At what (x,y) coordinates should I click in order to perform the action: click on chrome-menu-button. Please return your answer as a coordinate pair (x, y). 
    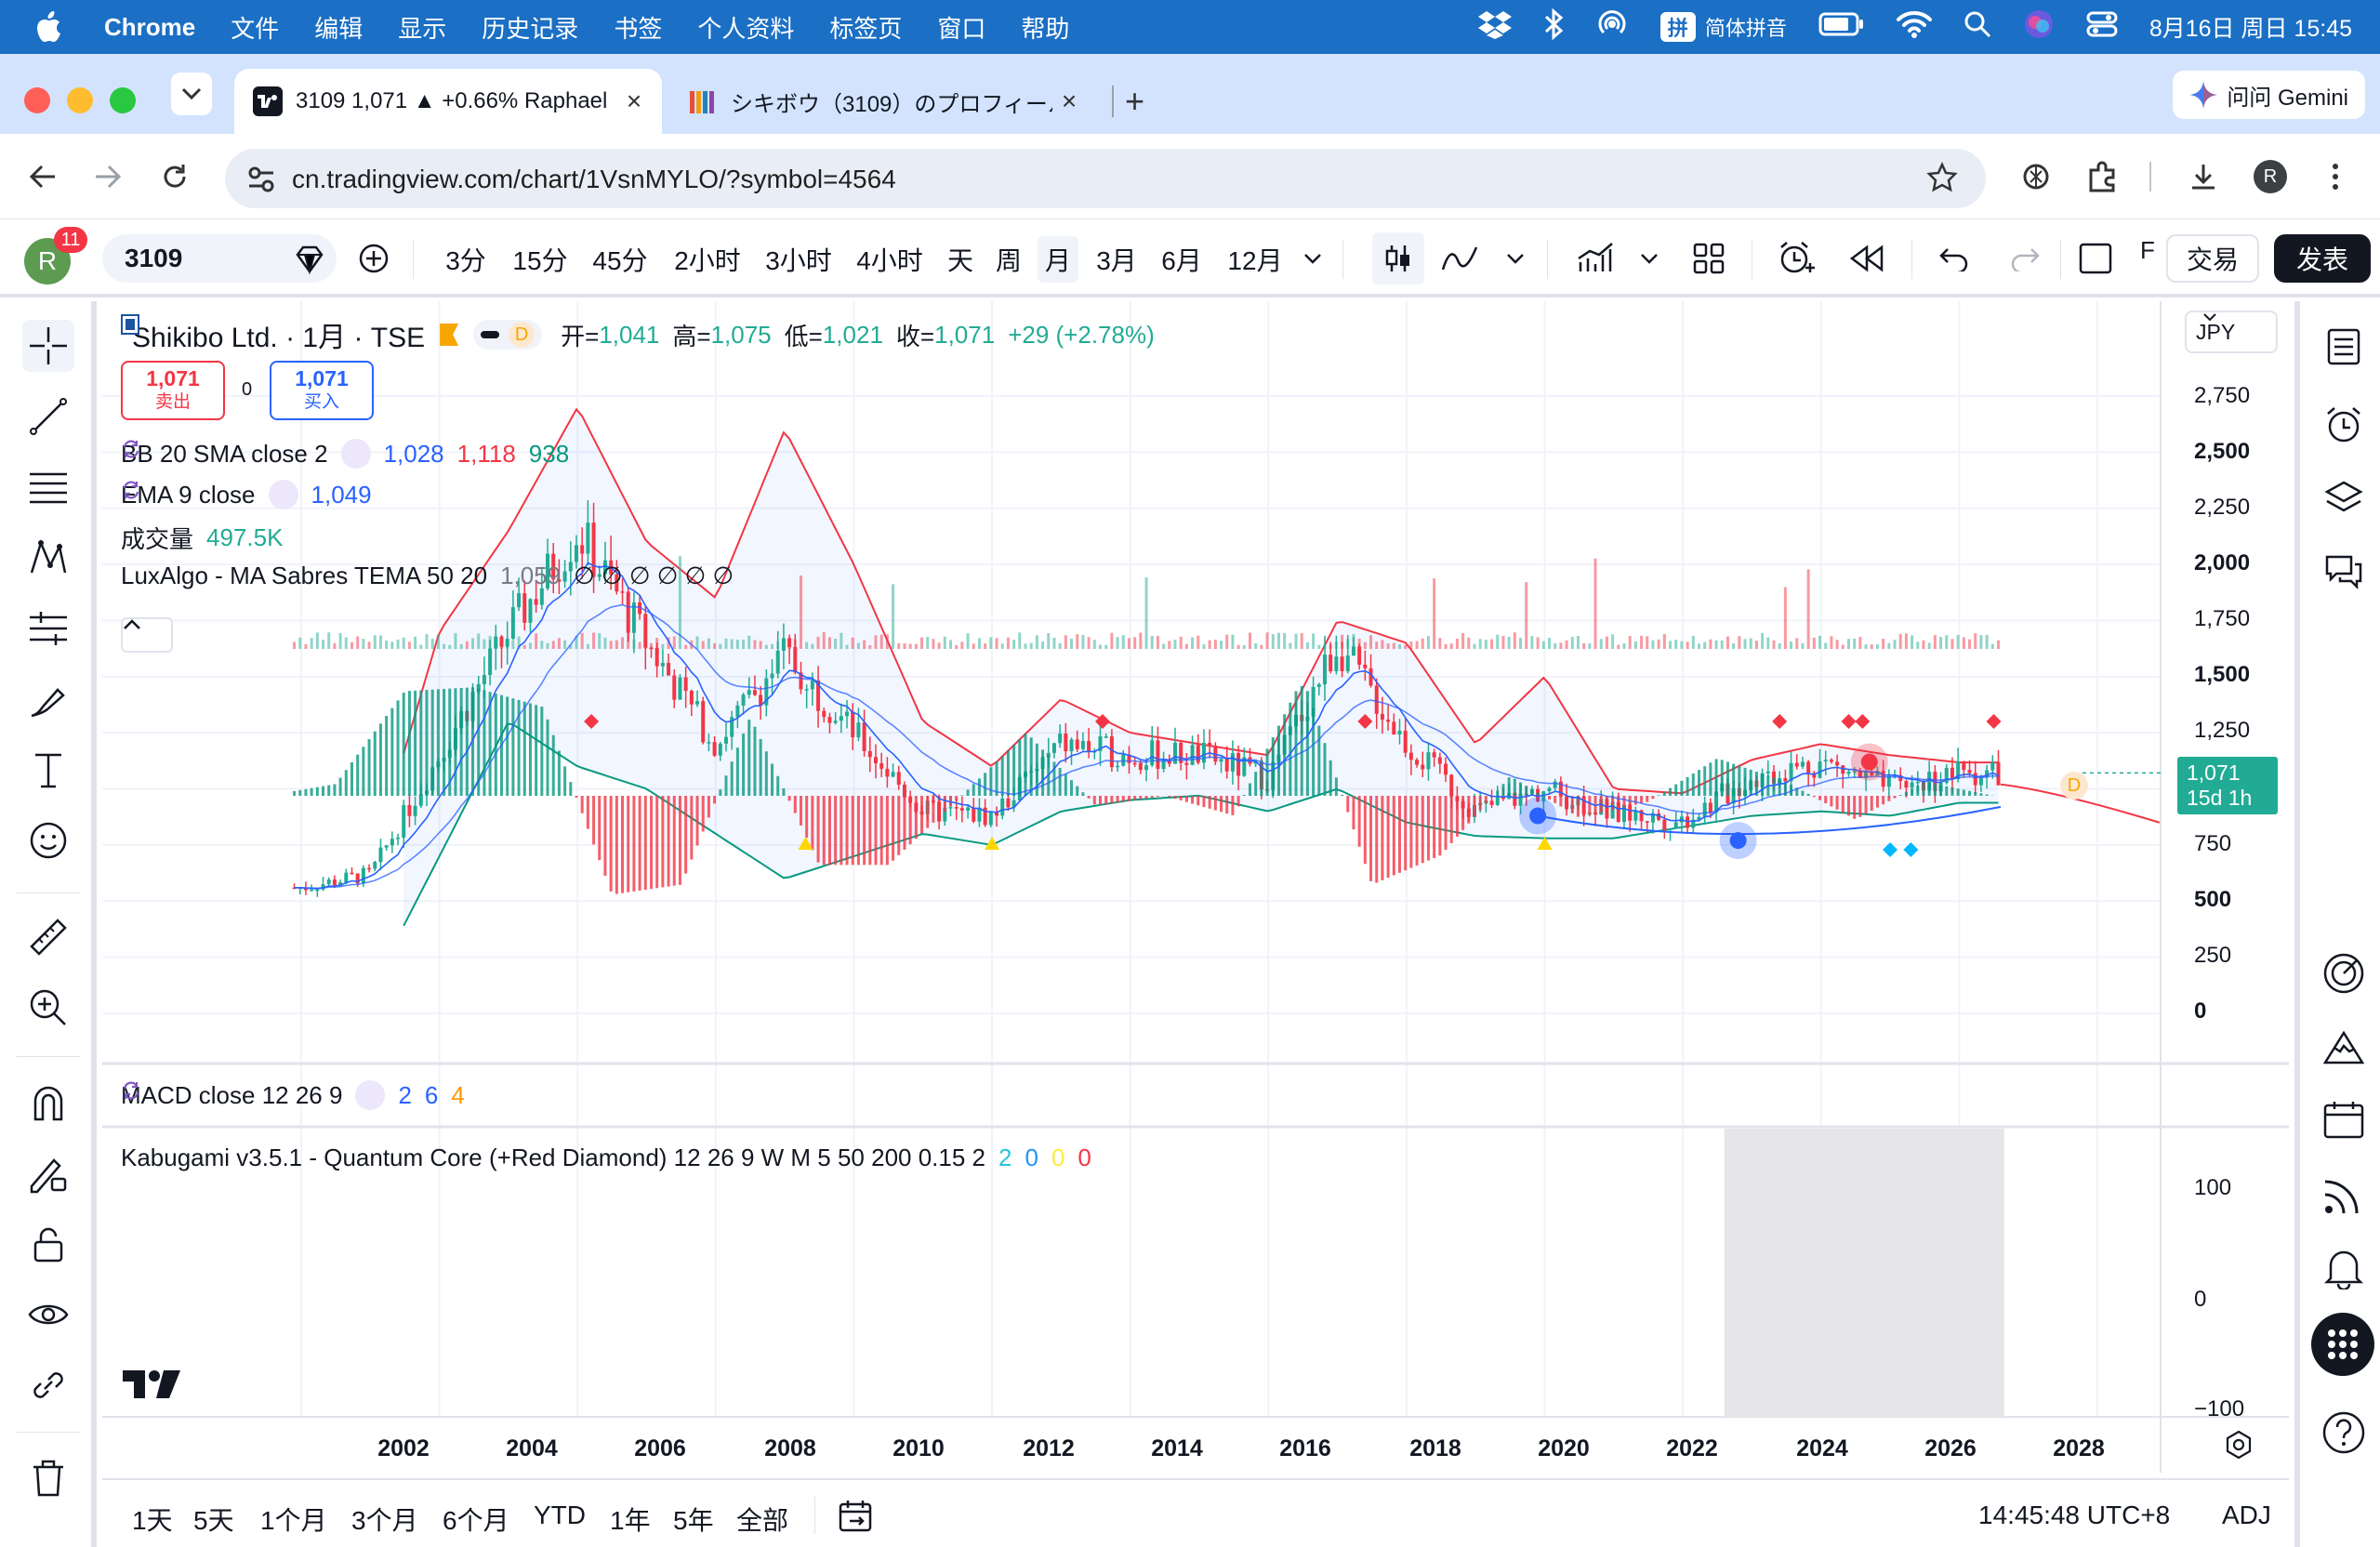
    Looking at the image, I should click on (2335, 176).